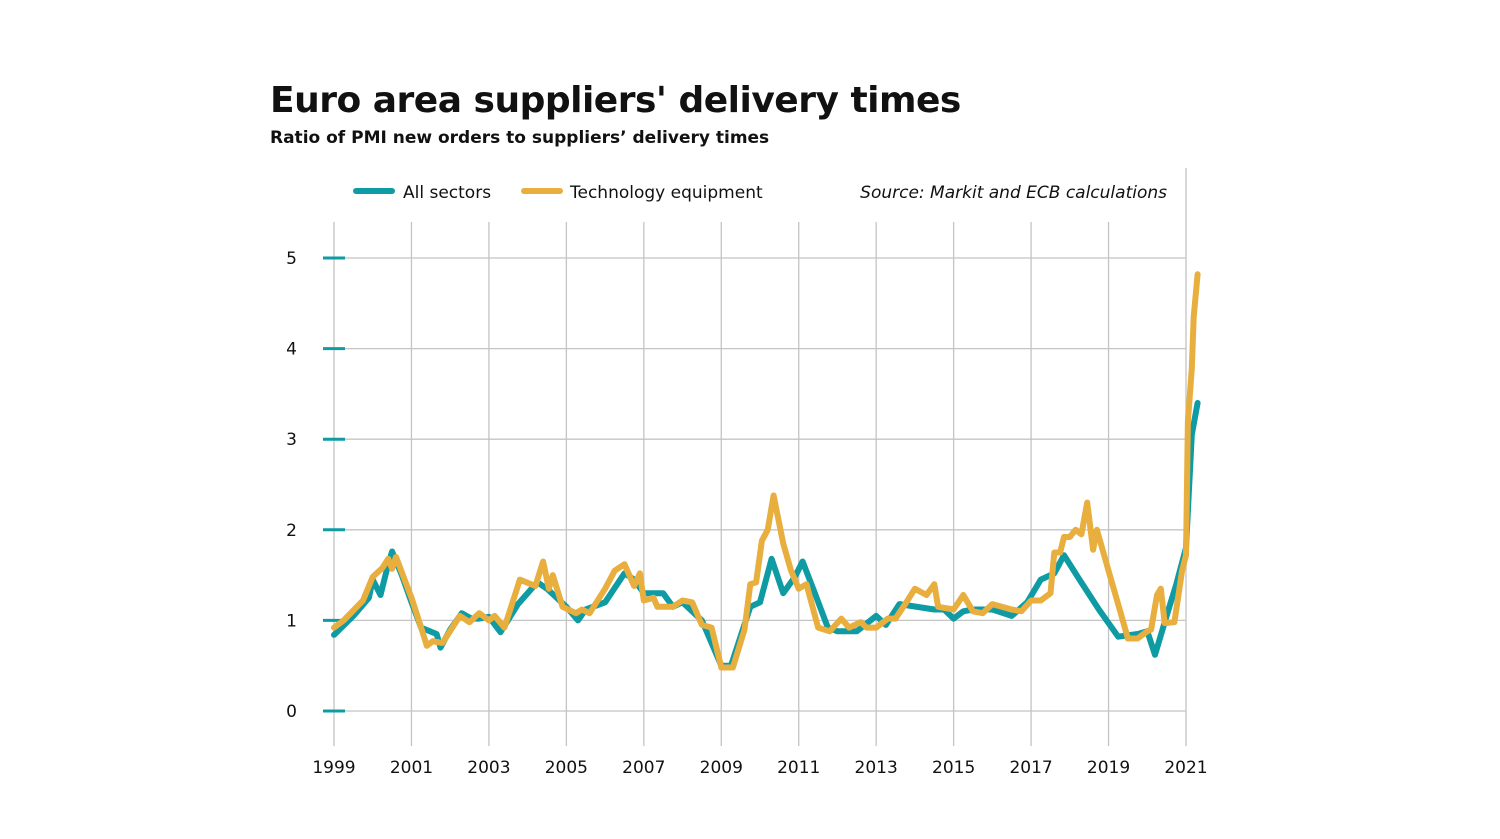  Describe the element at coordinates (1030, 768) in the screenshot. I see `x-tick-label-2017: 2017` at that location.